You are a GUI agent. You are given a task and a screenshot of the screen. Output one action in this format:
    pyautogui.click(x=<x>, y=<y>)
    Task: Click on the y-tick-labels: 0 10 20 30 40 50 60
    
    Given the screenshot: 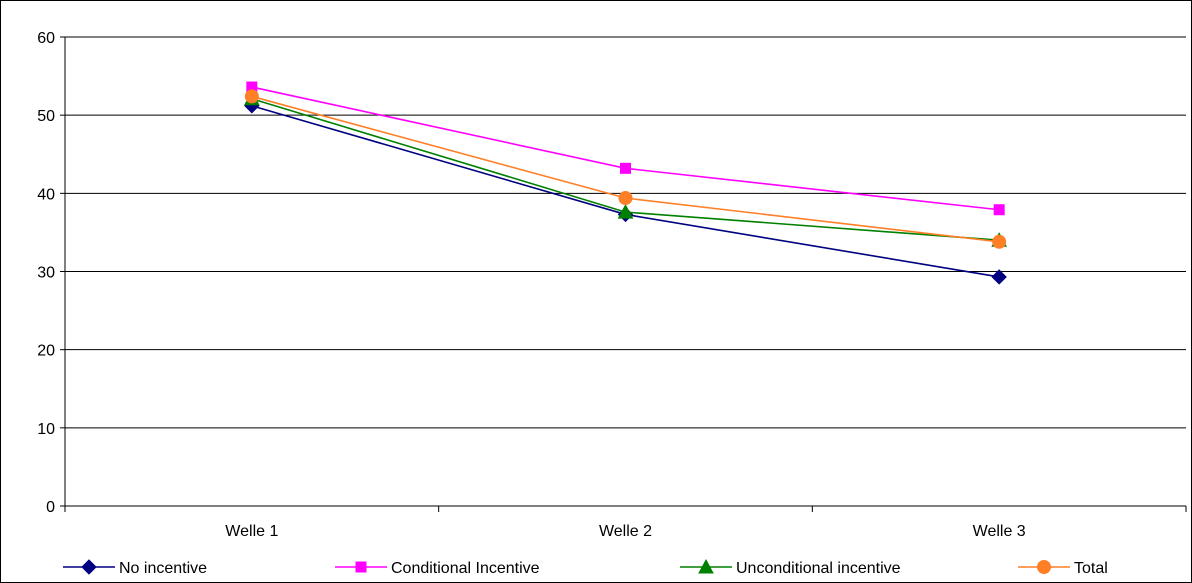 What is the action you would take?
    pyautogui.click(x=46, y=273)
    